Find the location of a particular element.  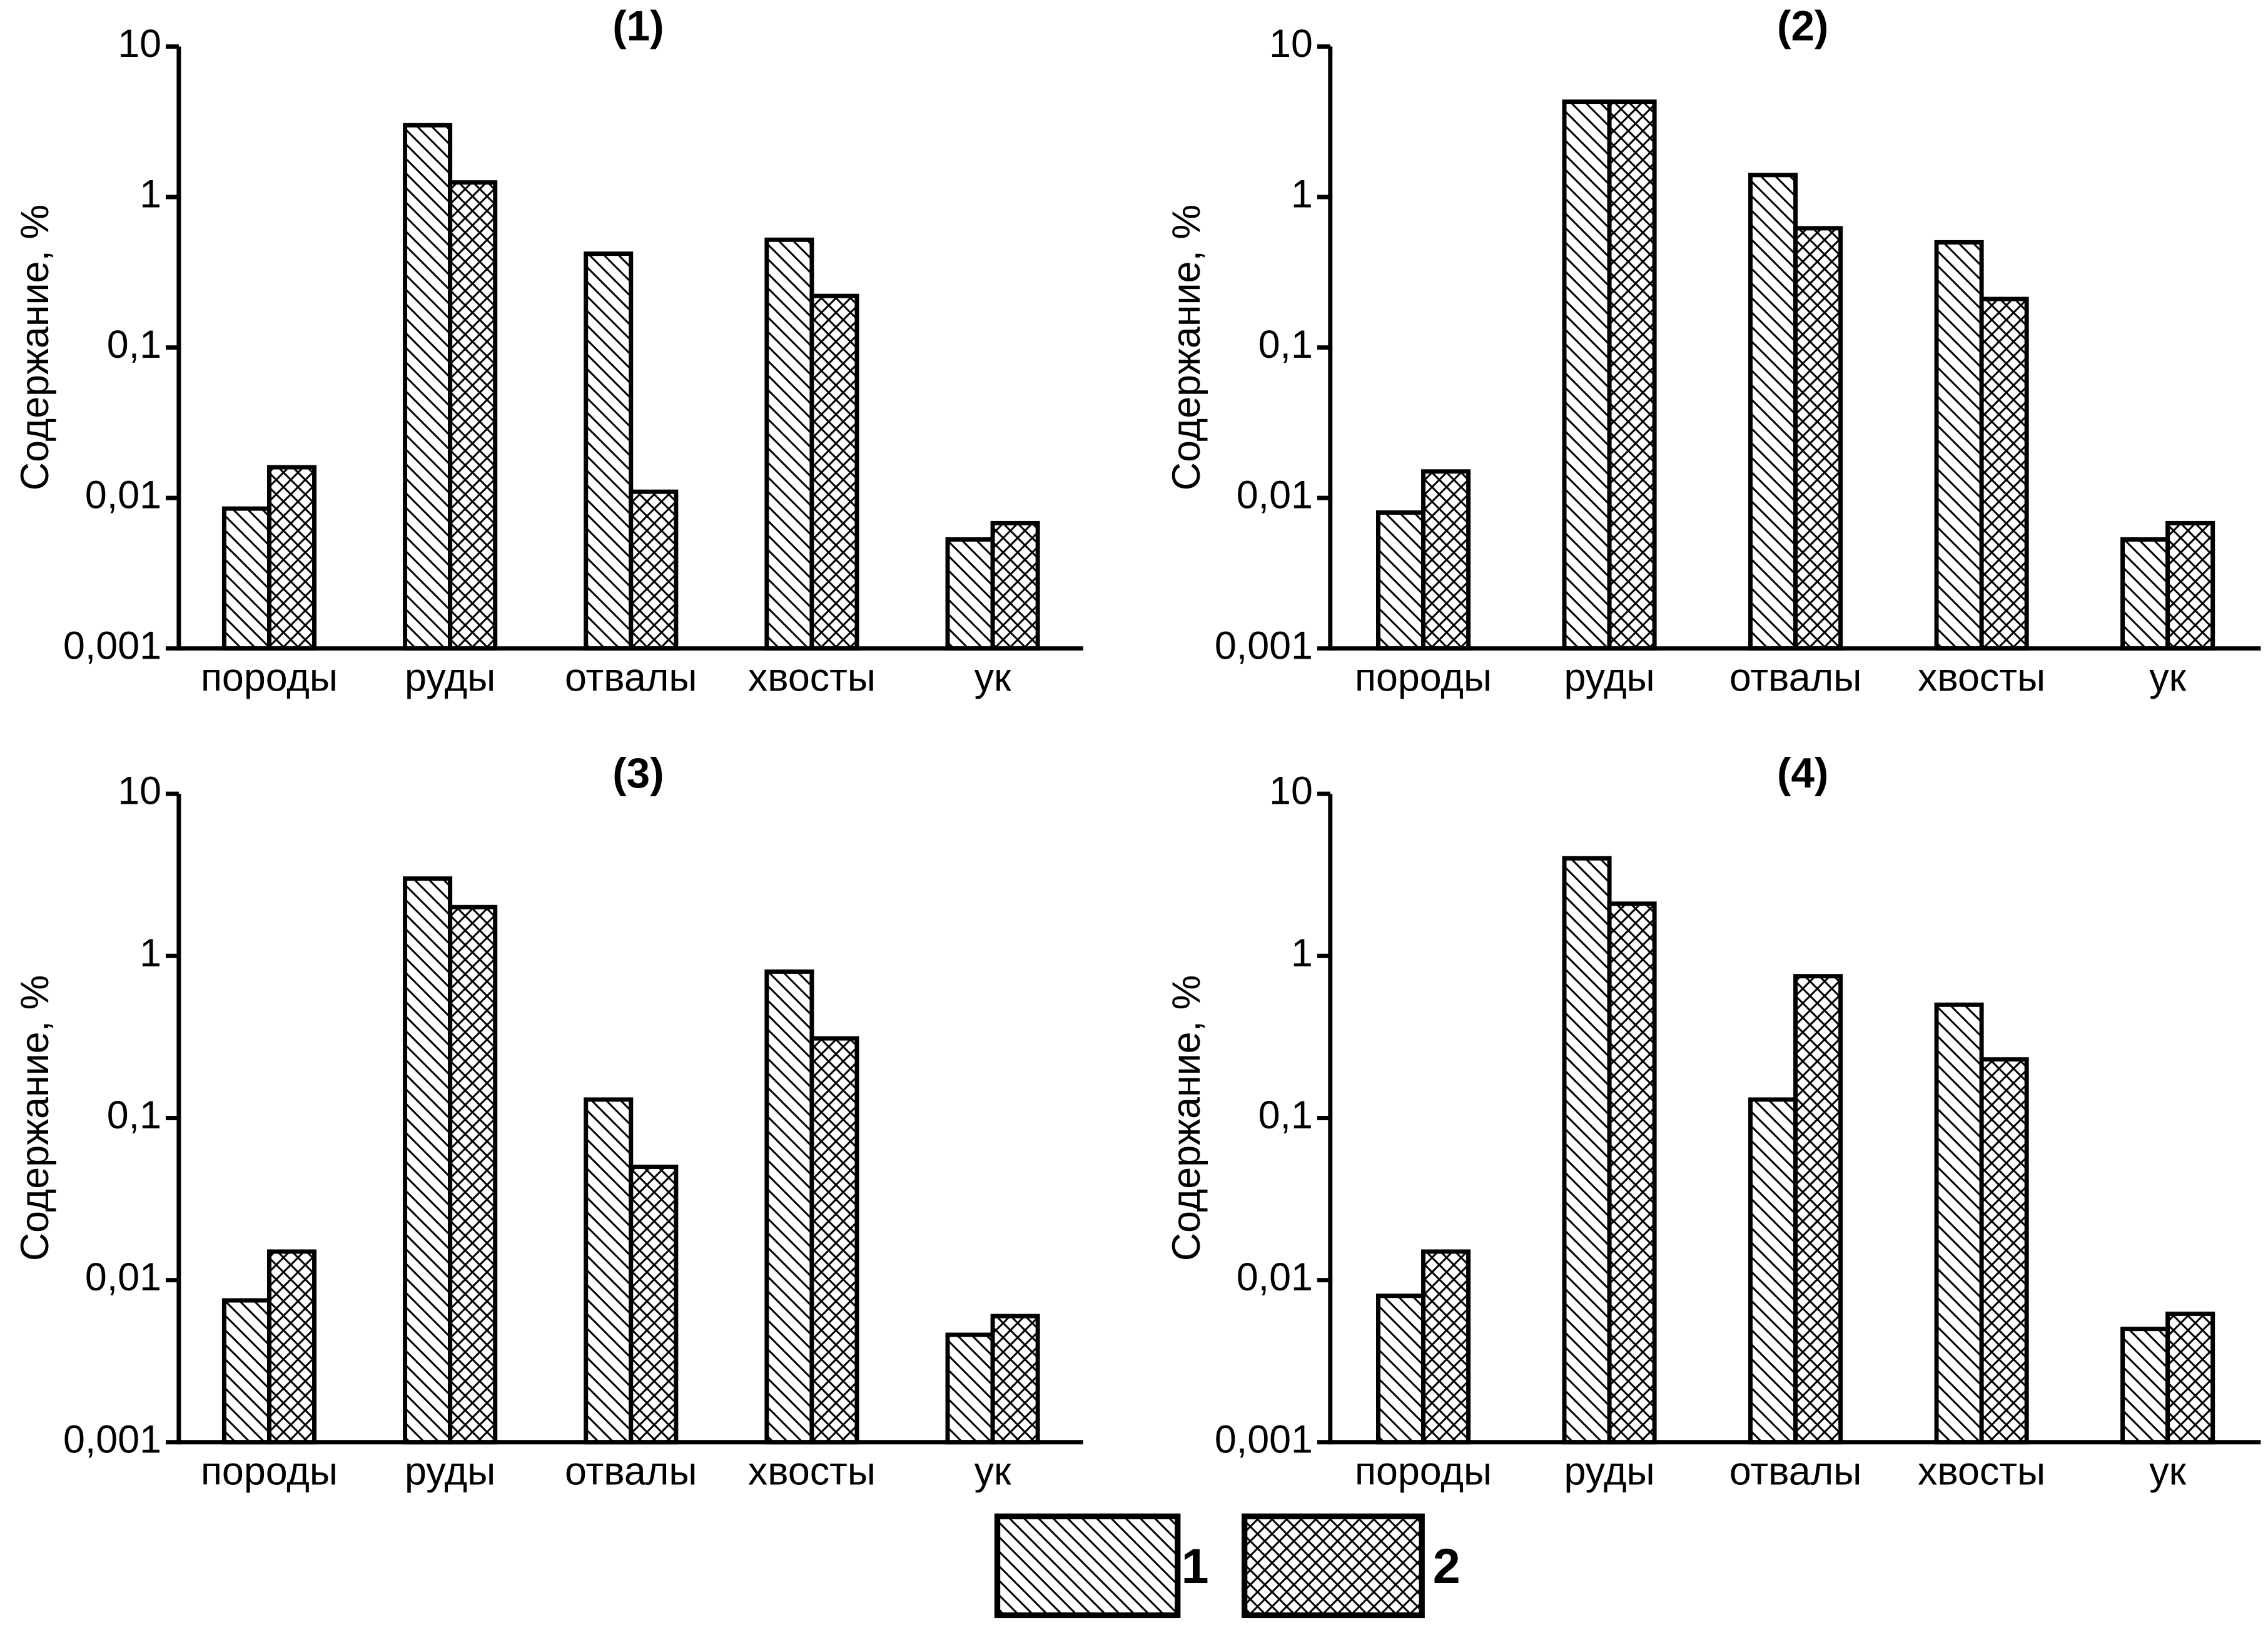

chart-title: (2) is located at coordinates (1802, 26).